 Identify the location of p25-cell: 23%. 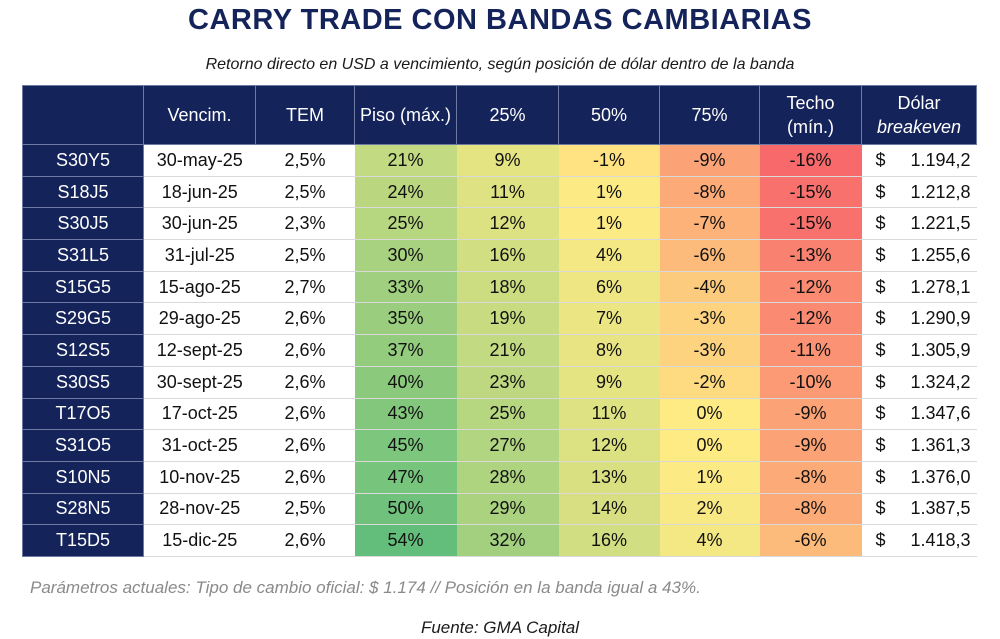
(507, 382).